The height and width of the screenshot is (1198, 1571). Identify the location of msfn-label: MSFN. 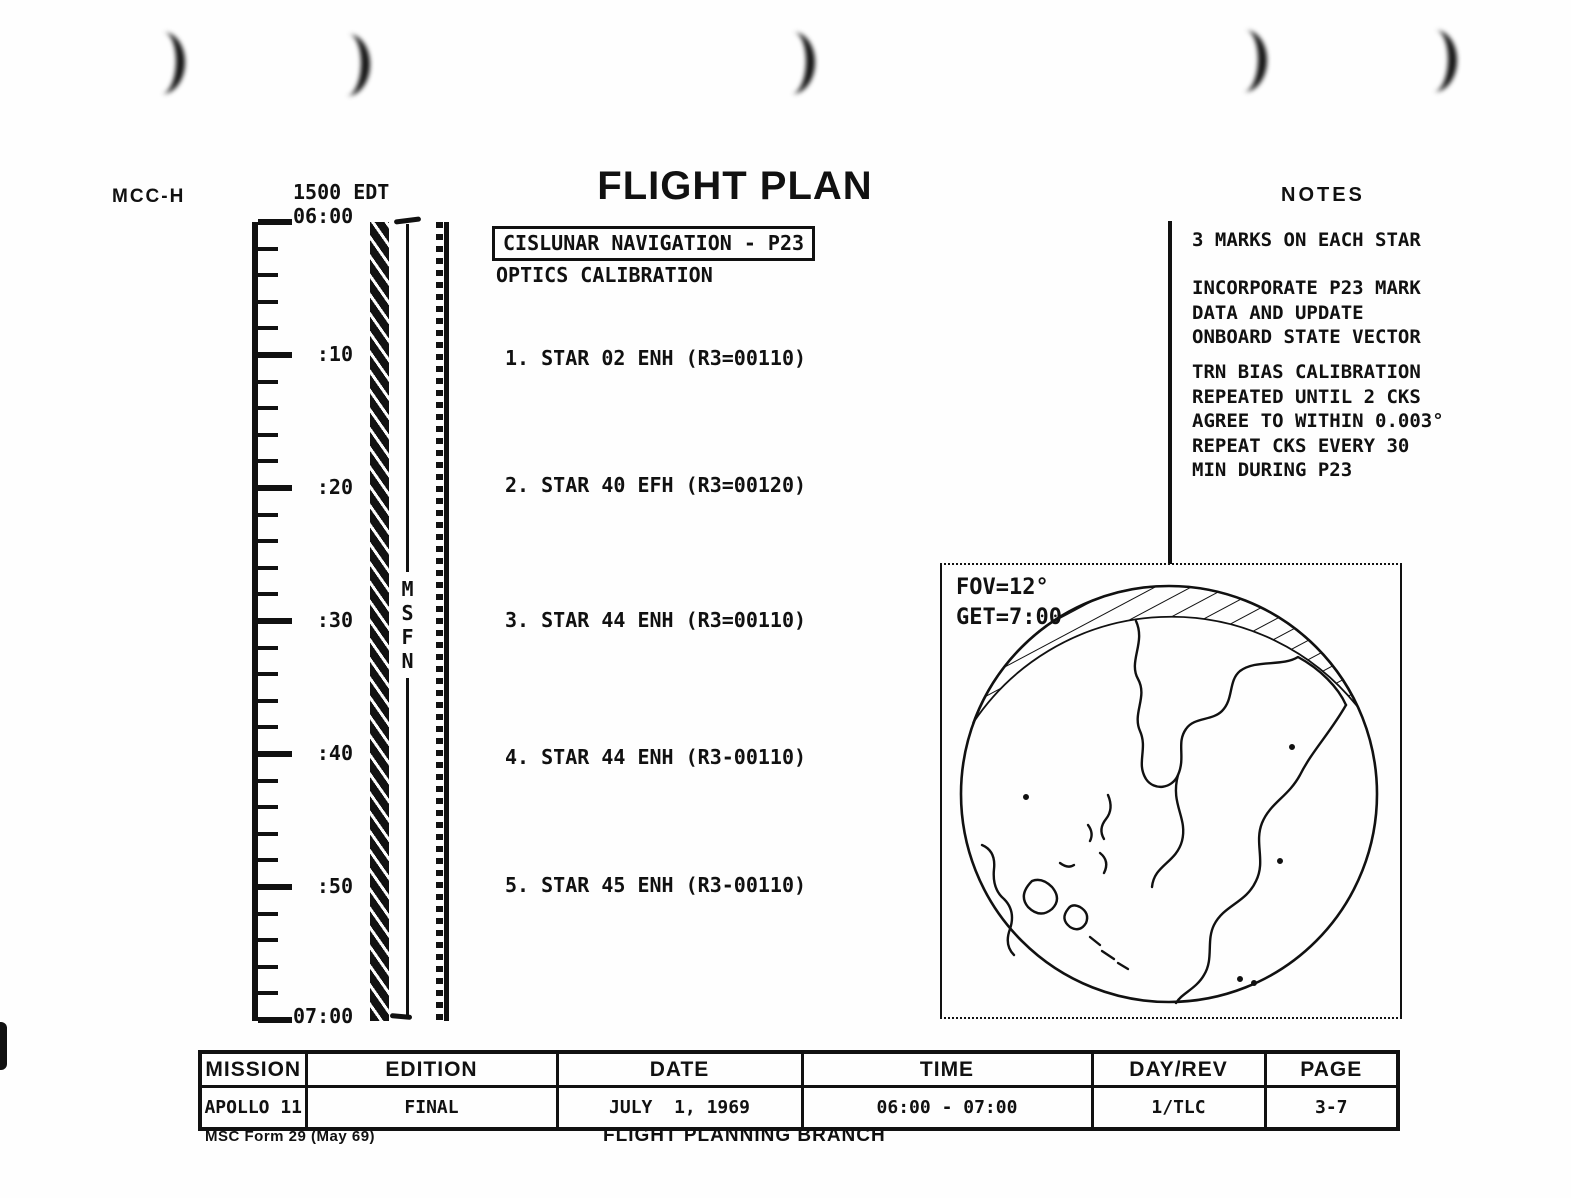
(407, 625).